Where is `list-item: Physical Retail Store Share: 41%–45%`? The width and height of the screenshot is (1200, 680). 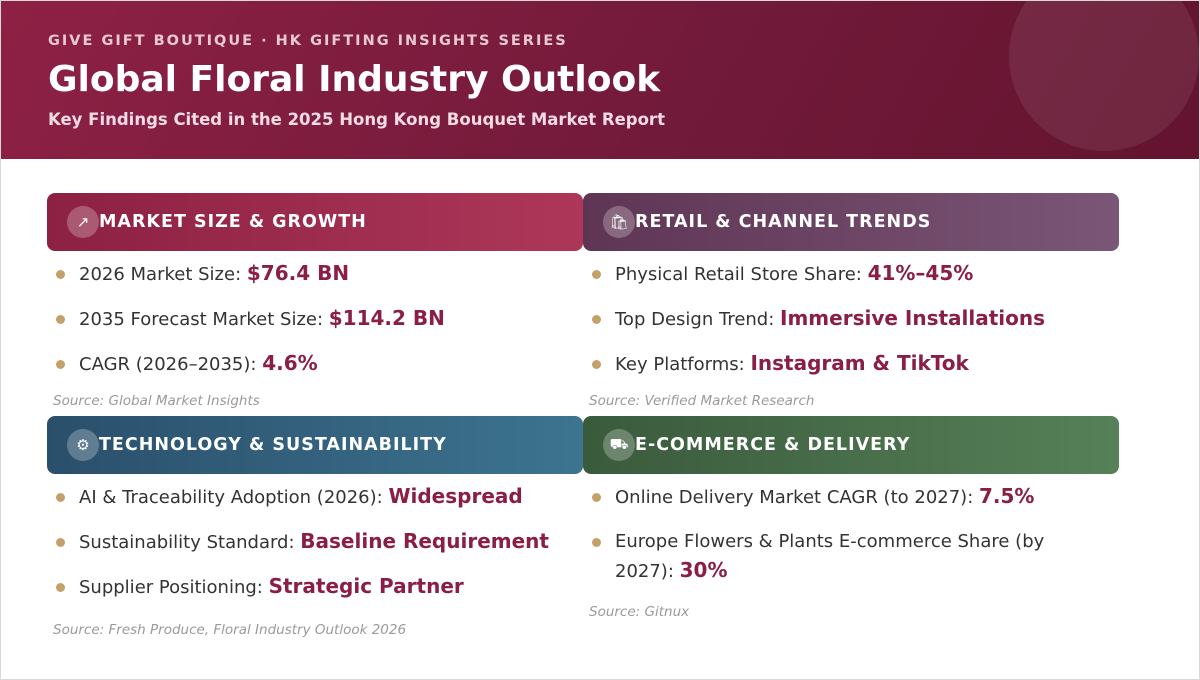
list-item: Physical Retail Store Share: 41%–45% is located at coordinates (854, 274).